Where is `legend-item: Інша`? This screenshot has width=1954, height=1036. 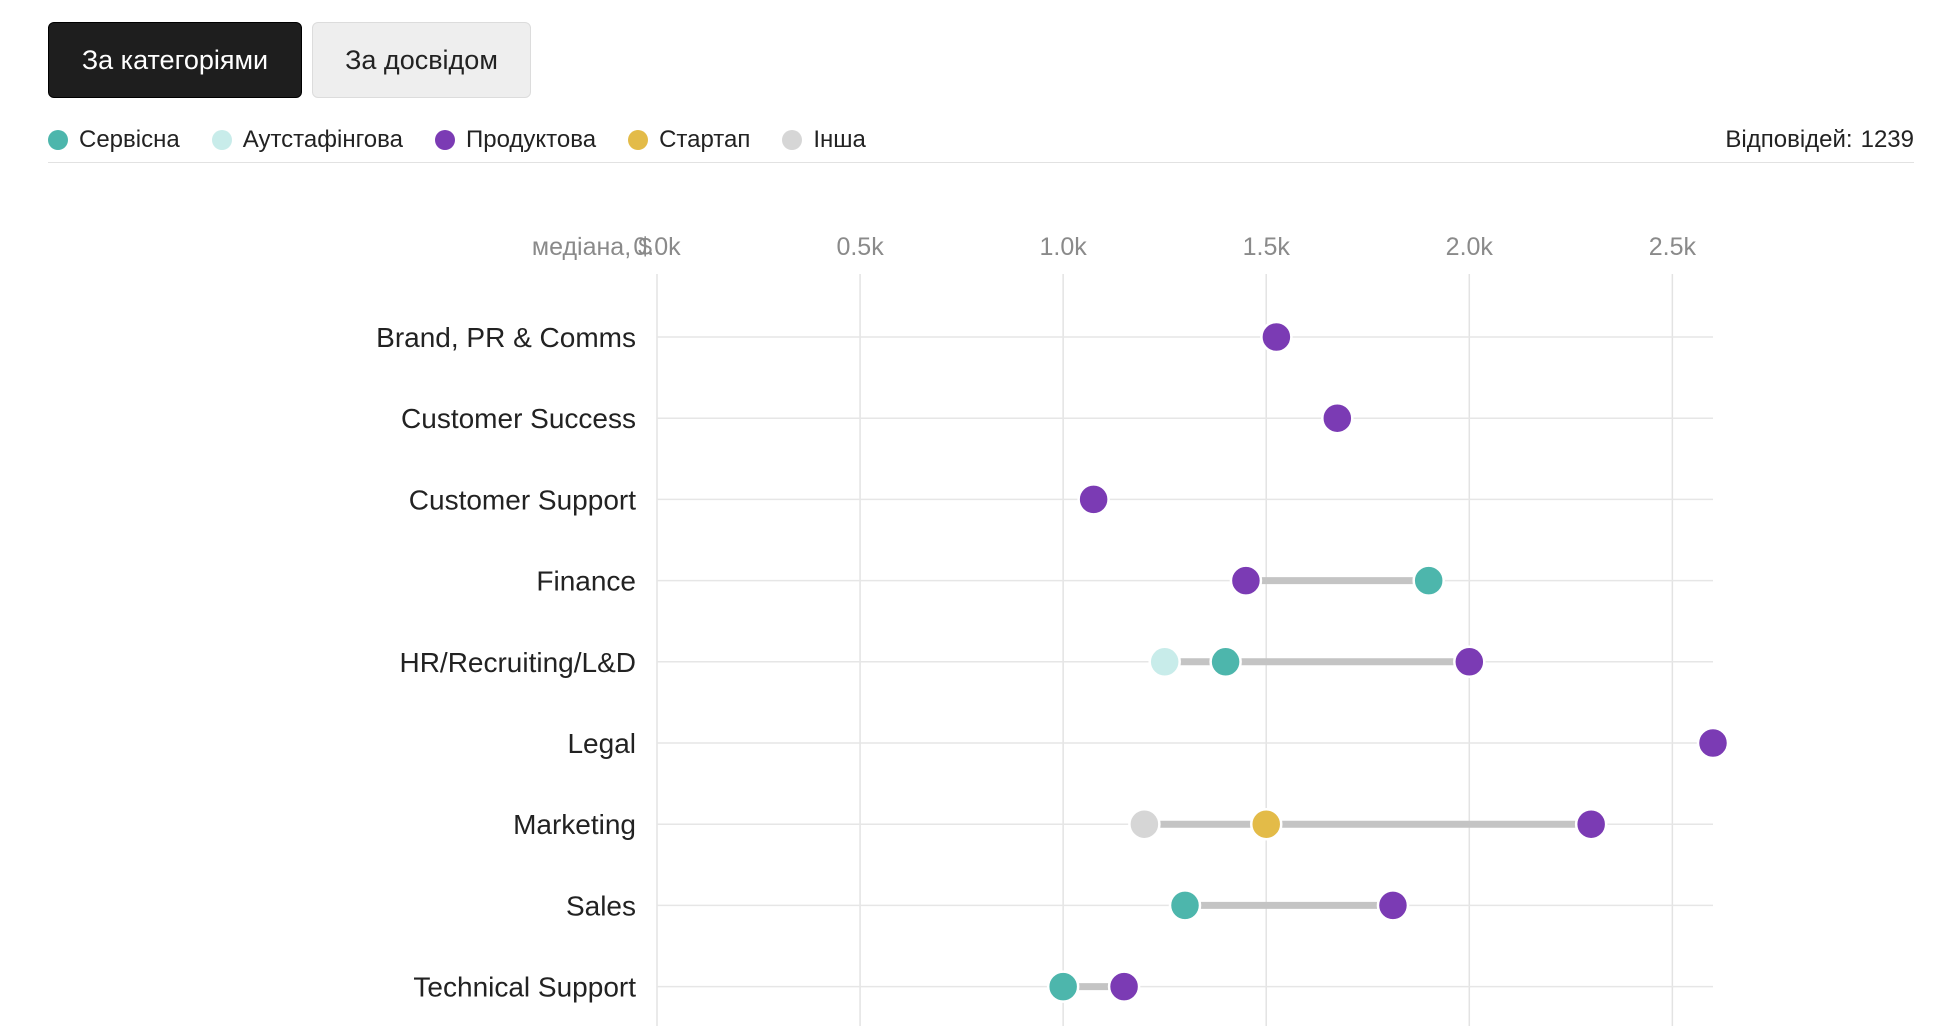
legend-item: Інша is located at coordinates (824, 140).